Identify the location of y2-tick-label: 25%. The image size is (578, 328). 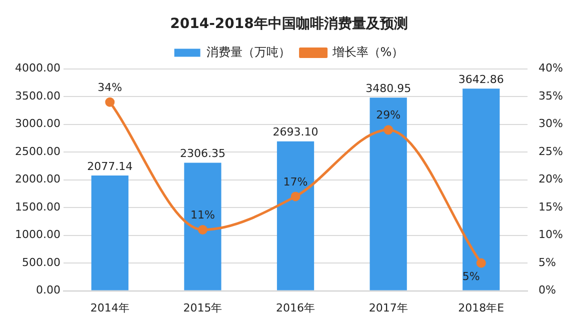
(551, 151).